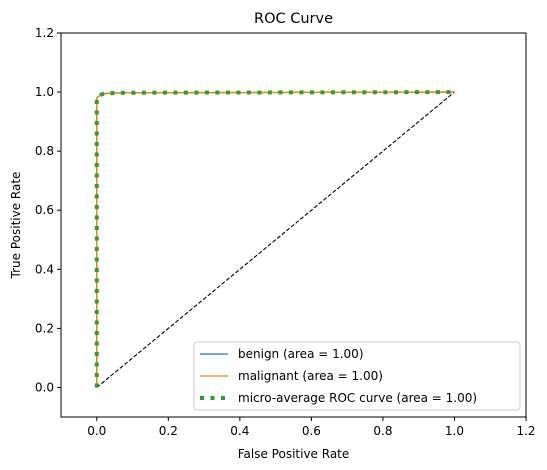 Image resolution: width=547 pixels, height=470 pixels. What do you see at coordinates (168, 431) in the screenshot?
I see `x-tick-label: 0.2` at bounding box center [168, 431].